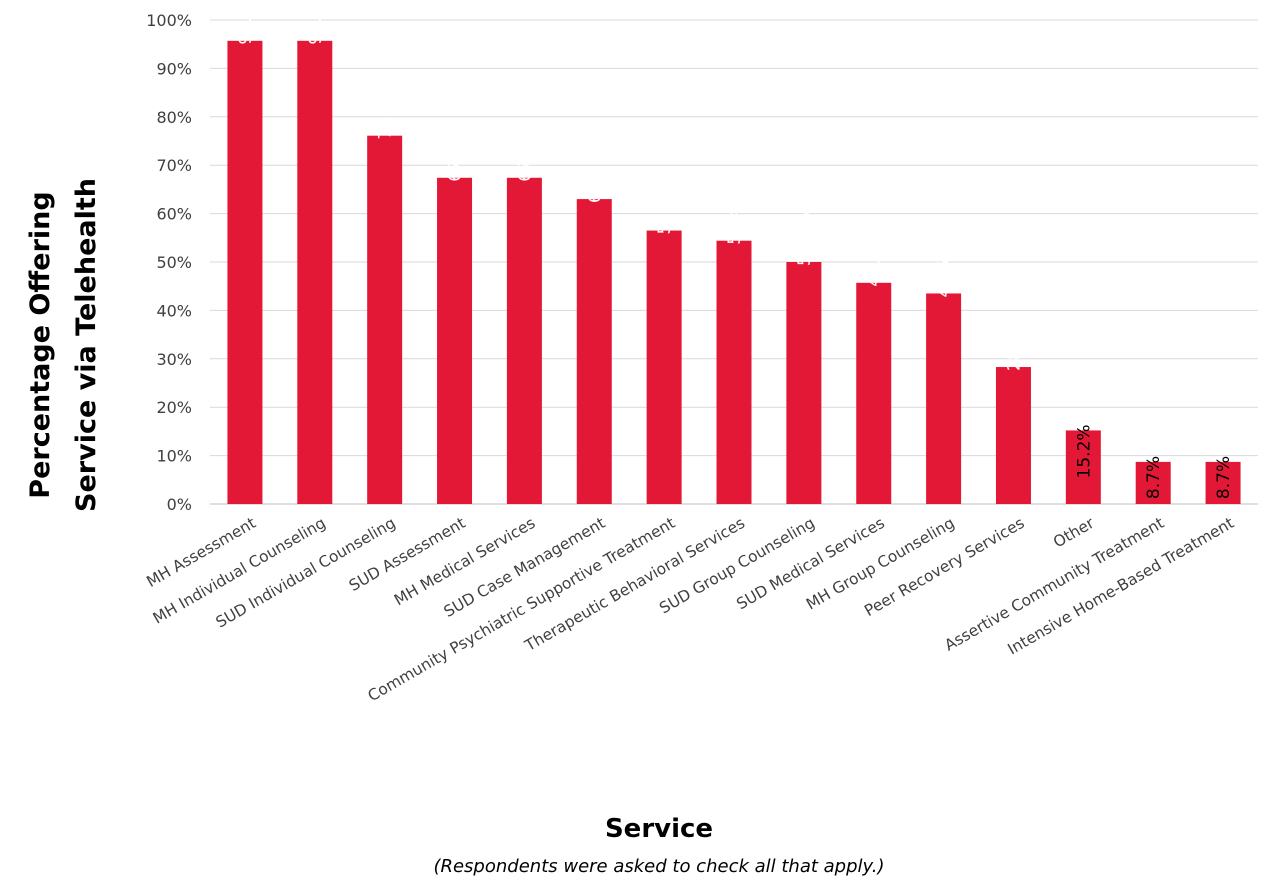 Image resolution: width=1264 pixels, height=883 pixels. What do you see at coordinates (86, 345) in the screenshot?
I see `y-axis-title-line: Service via Telehealth` at bounding box center [86, 345].